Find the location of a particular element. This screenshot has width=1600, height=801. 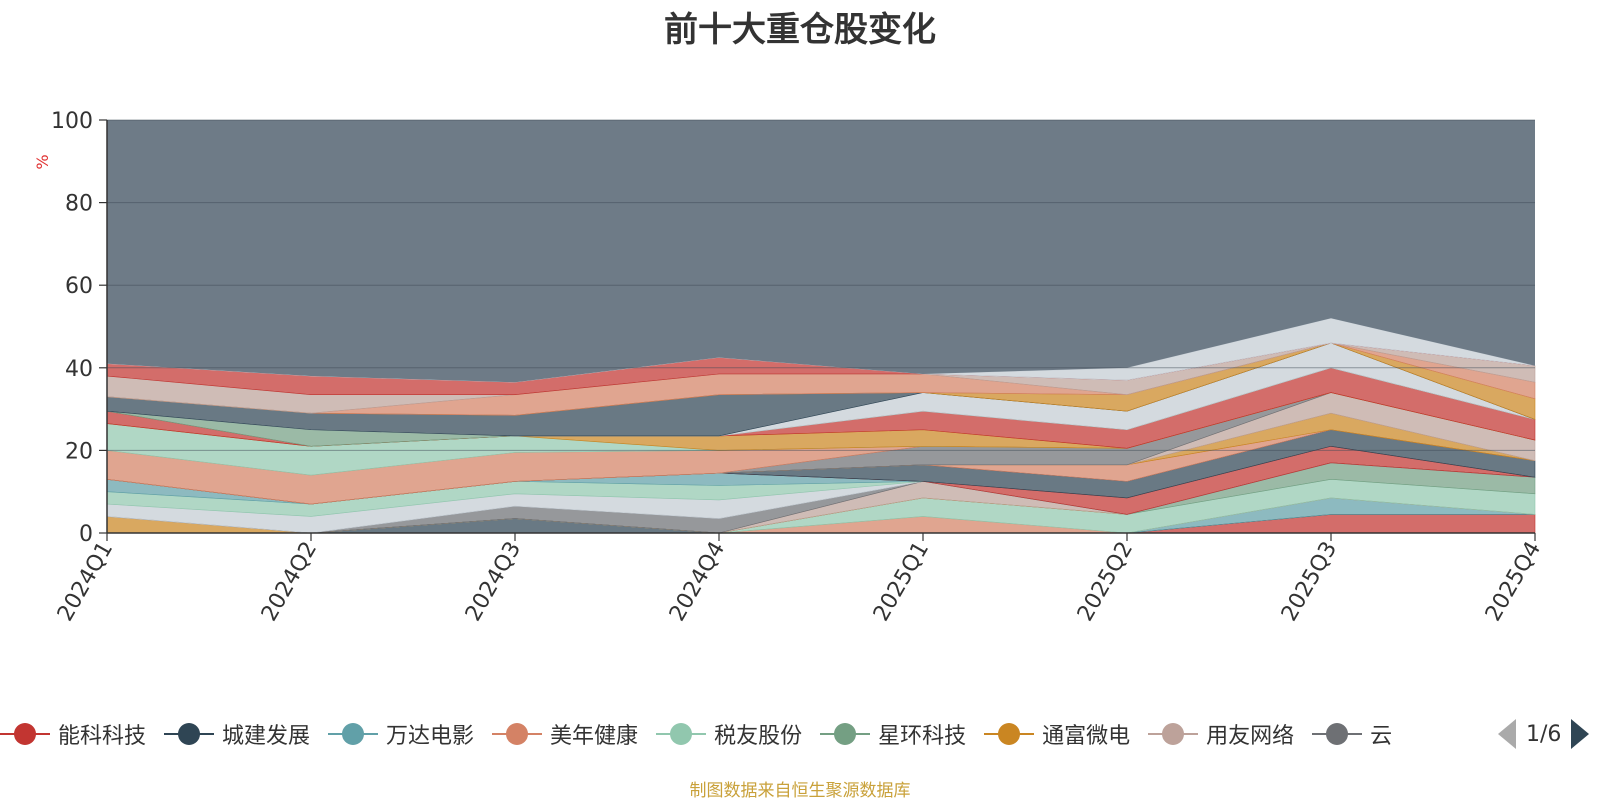

legend-item: 星环科技 is located at coordinates (893, 734).